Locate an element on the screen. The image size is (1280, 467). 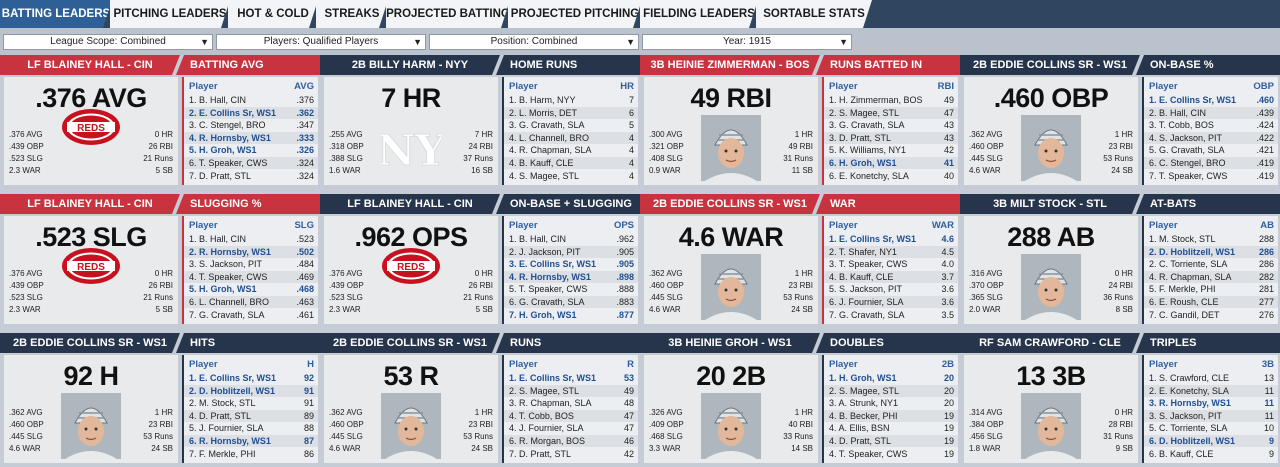
leader-name: 2. L. Morris, DET is located at coordinates (543, 112).